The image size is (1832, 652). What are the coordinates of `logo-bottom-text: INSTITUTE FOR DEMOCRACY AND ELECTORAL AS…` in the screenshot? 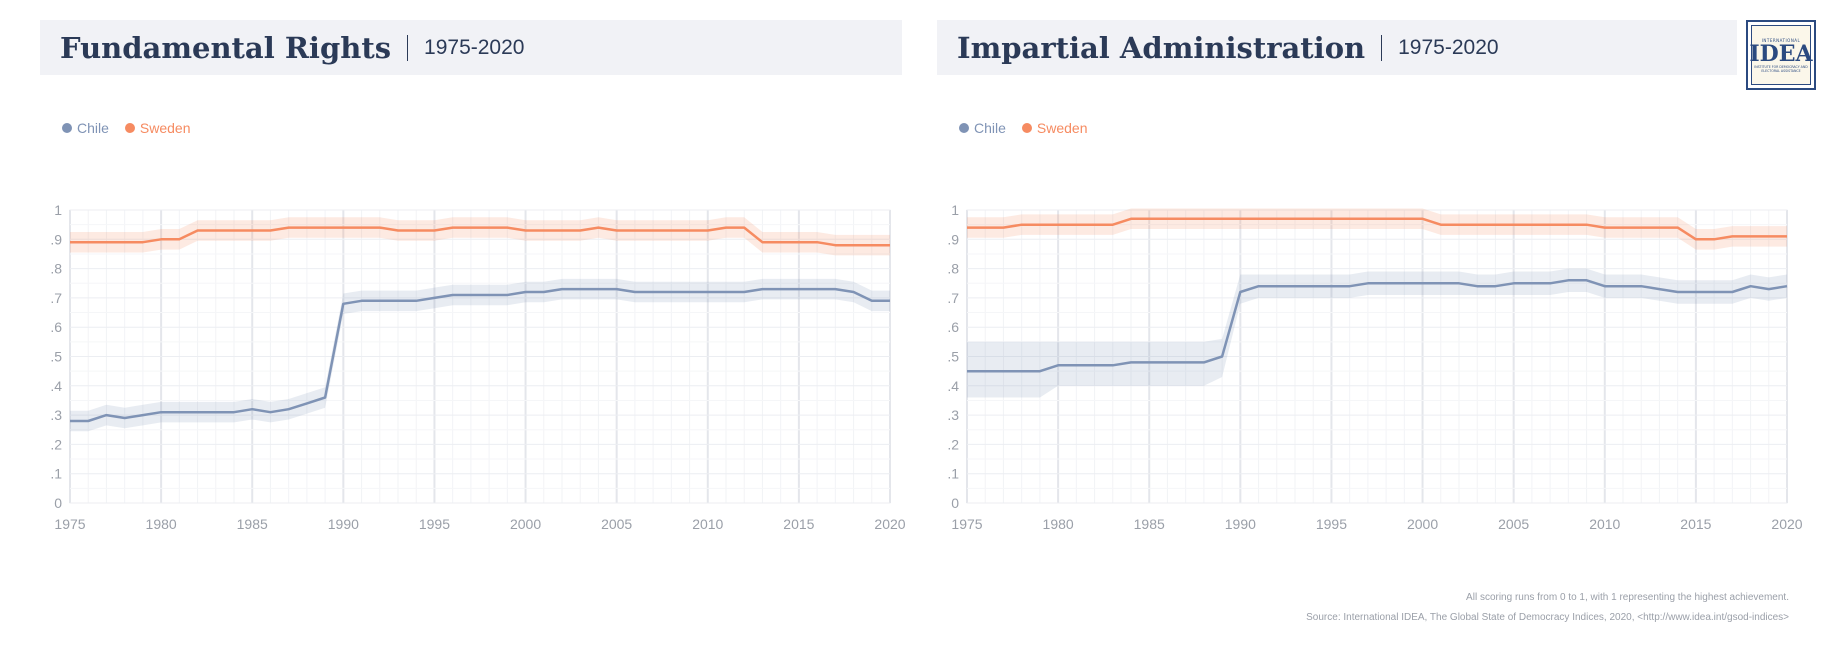 It's located at (1781, 68).